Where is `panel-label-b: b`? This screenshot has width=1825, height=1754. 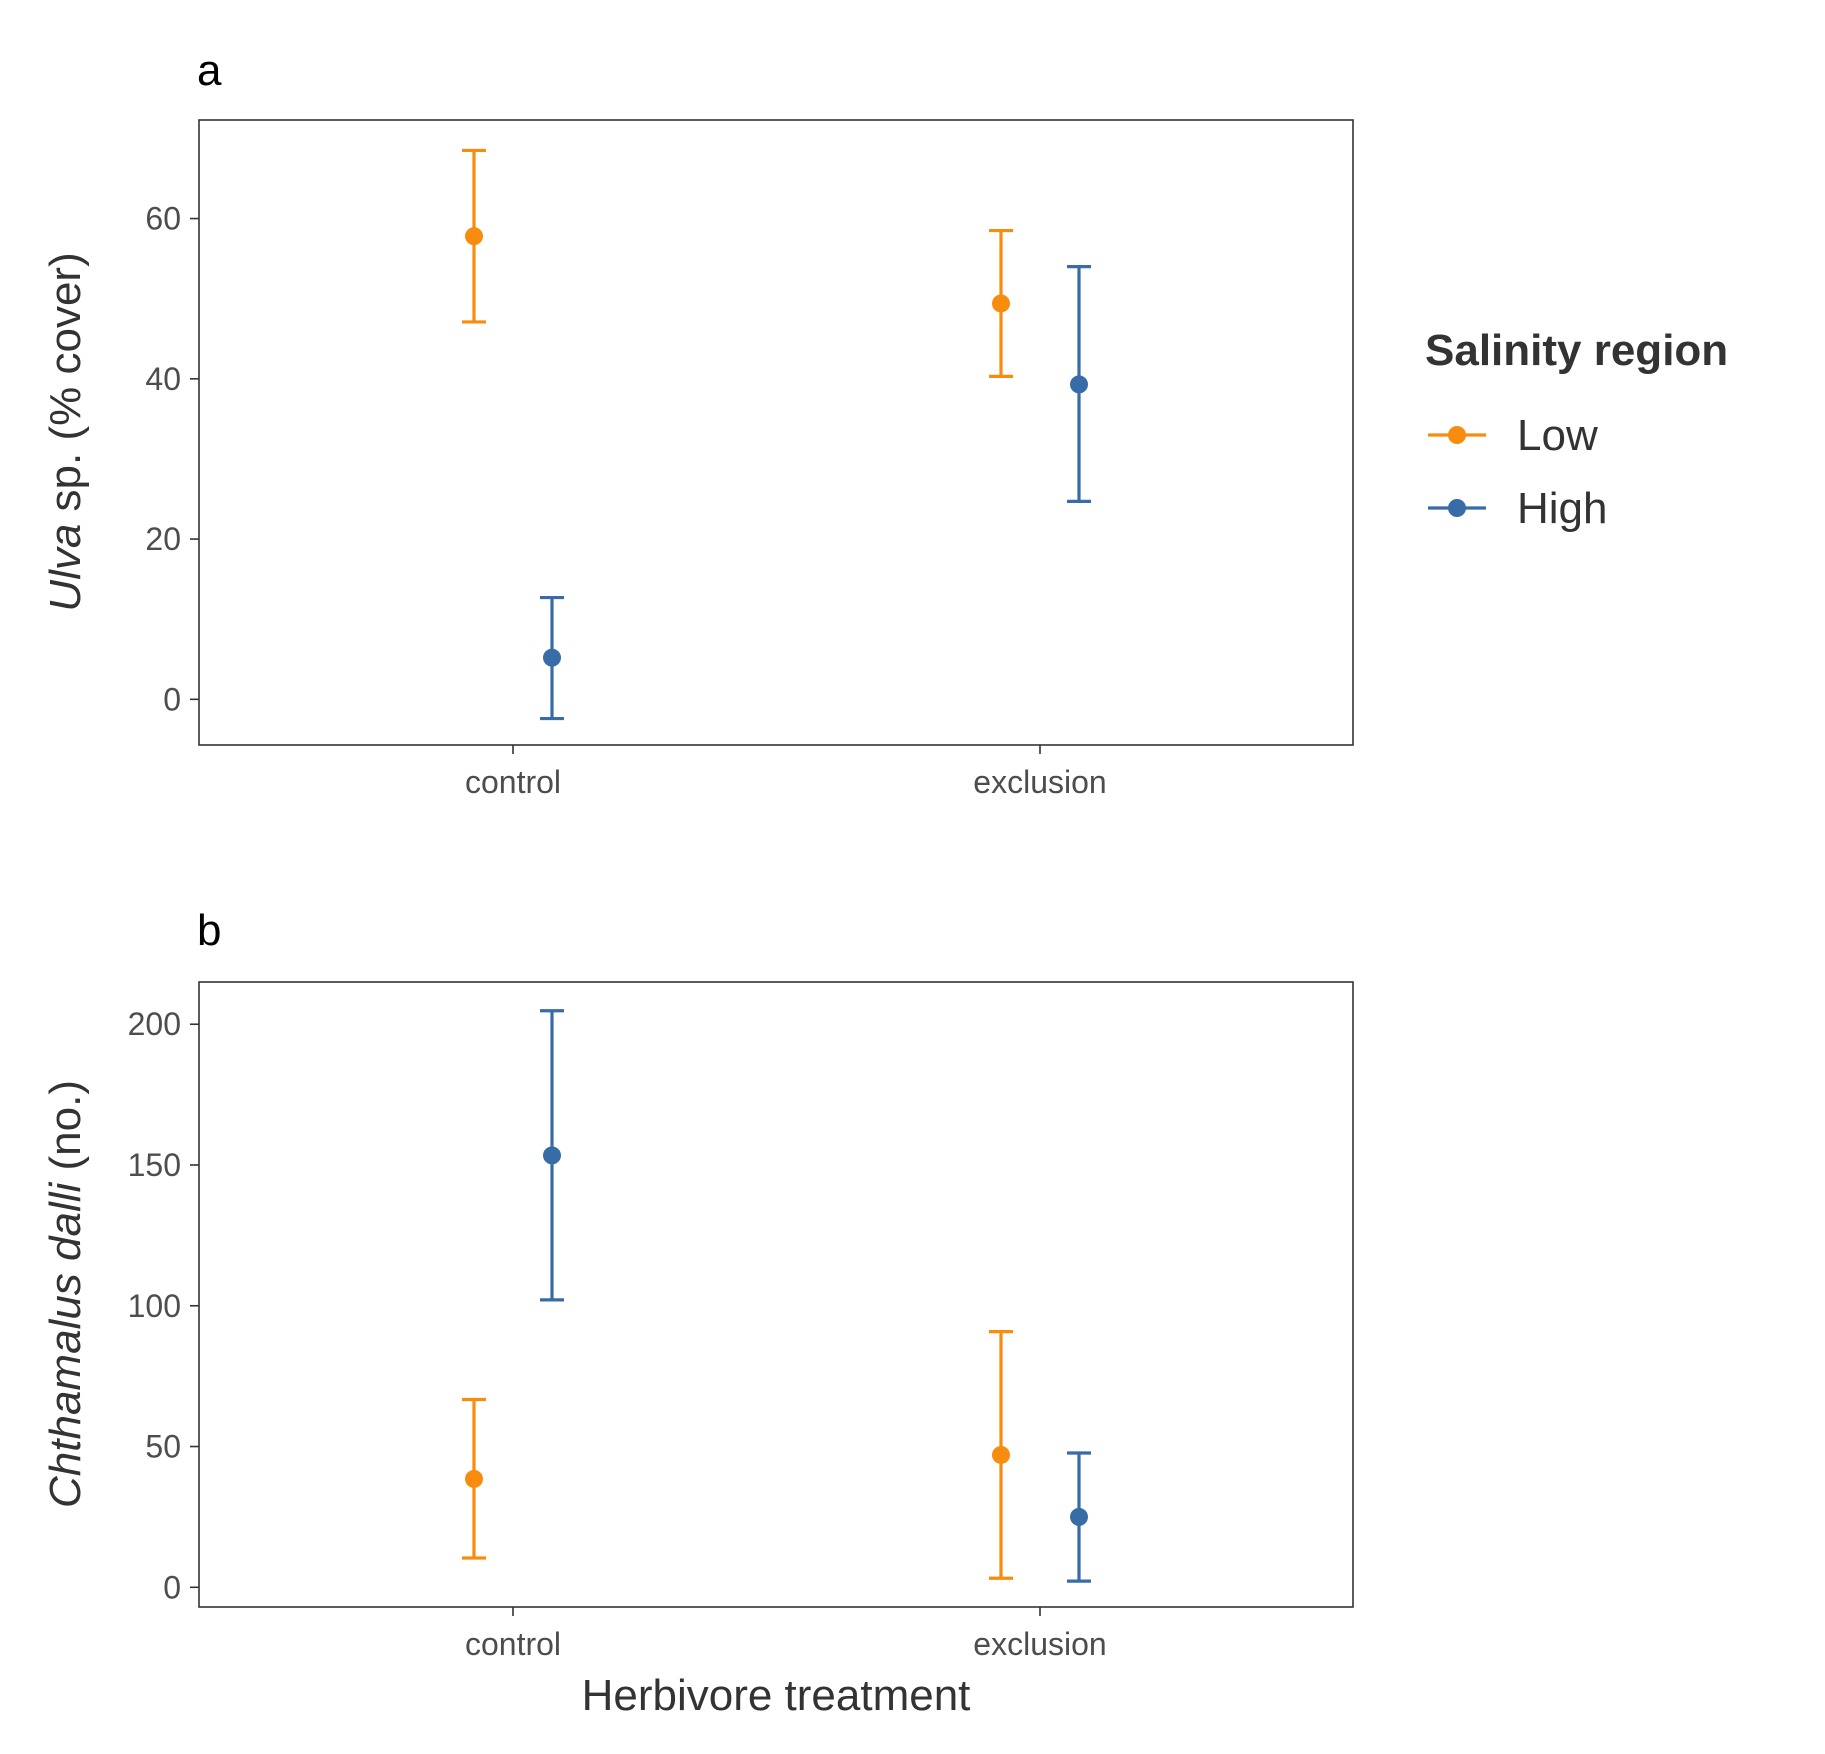 panel-label-b: b is located at coordinates (209, 930).